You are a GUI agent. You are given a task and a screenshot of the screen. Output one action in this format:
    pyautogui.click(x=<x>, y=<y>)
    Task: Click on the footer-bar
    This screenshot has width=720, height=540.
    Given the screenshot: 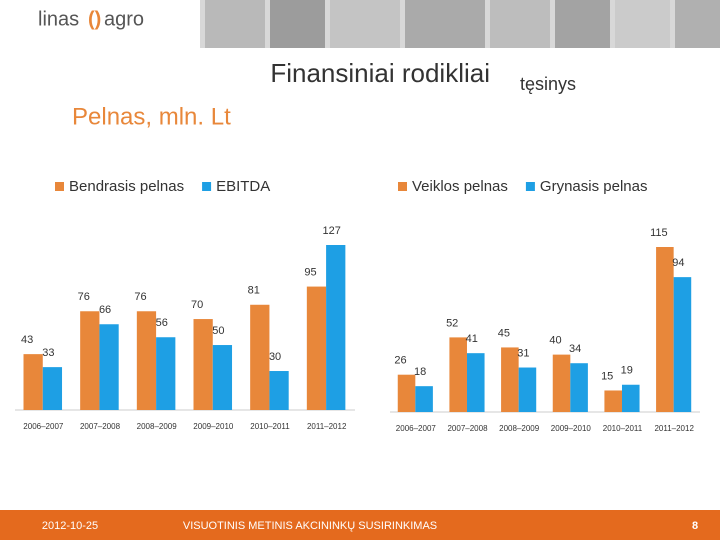 What is the action you would take?
    pyautogui.click(x=360, y=525)
    